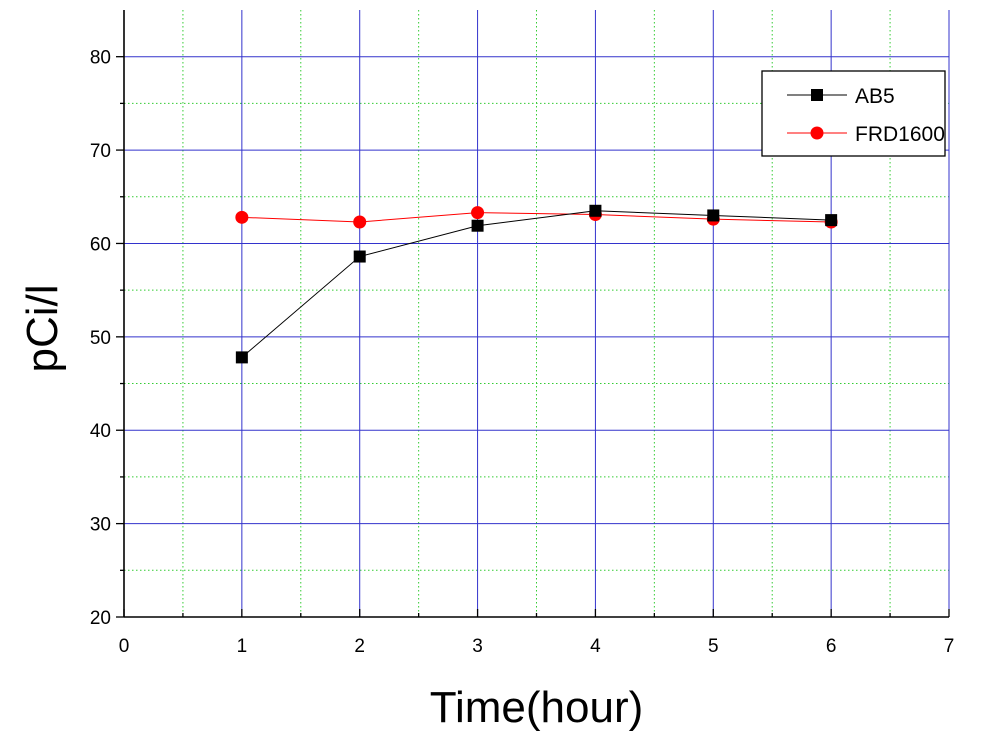  Describe the element at coordinates (100, 618) in the screenshot. I see `y-tick-label: 20` at that location.